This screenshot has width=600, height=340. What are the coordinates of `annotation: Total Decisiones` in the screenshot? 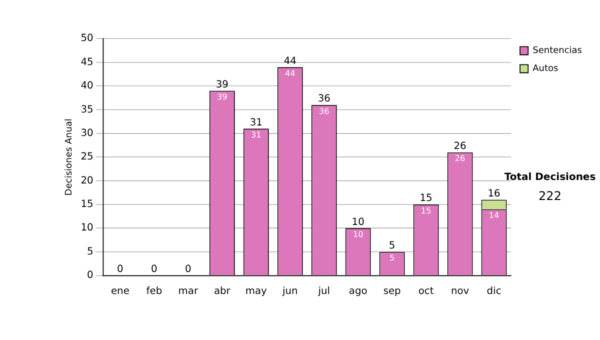 It's located at (550, 177).